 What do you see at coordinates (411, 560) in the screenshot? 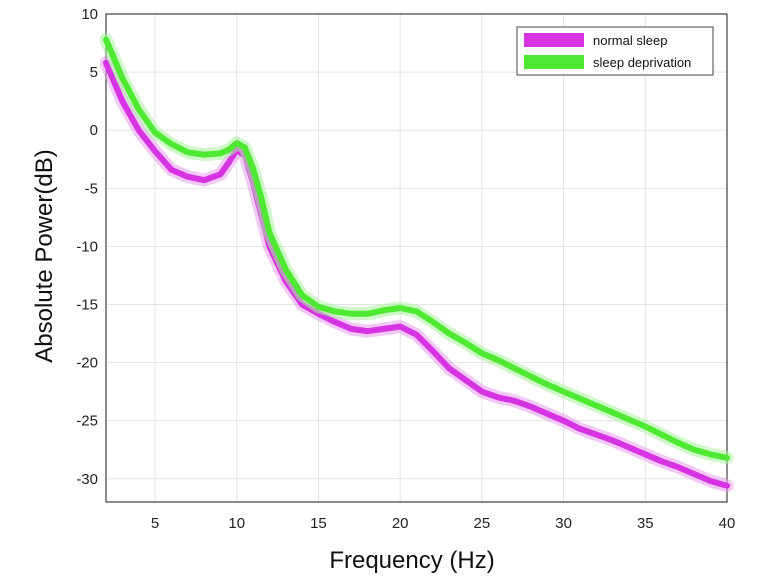
I see `x-axis-title: Frequency (Hz)` at bounding box center [411, 560].